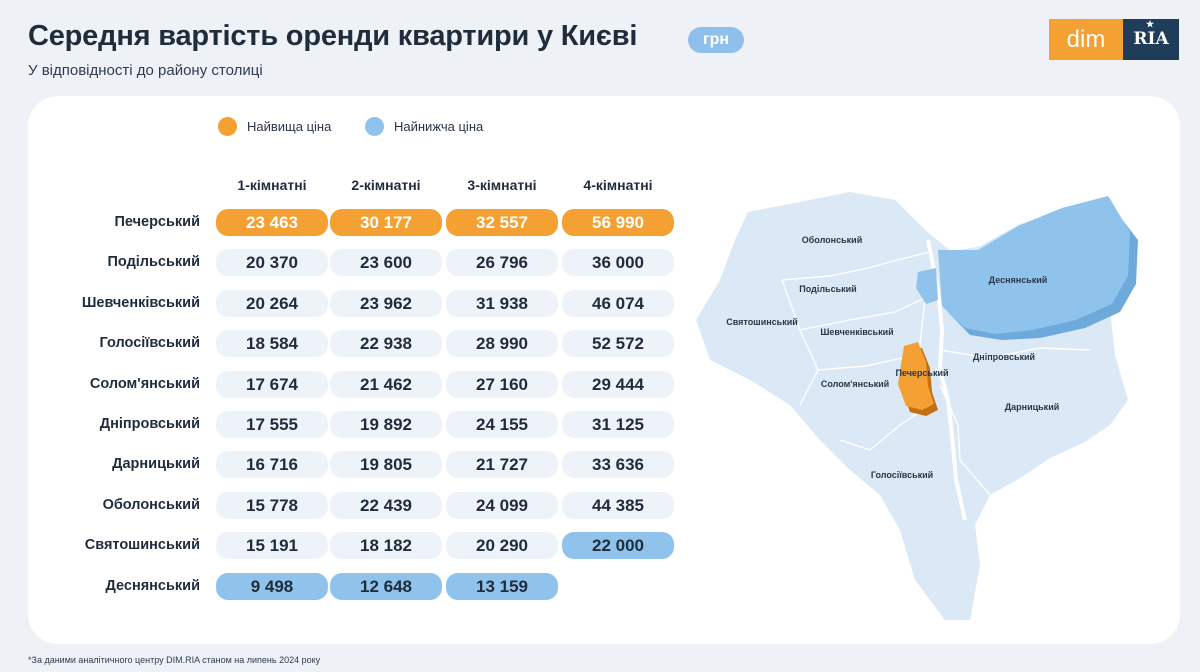 The width and height of the screenshot is (1200, 672). What do you see at coordinates (618, 424) in the screenshot?
I see `price-cell: 31 125` at bounding box center [618, 424].